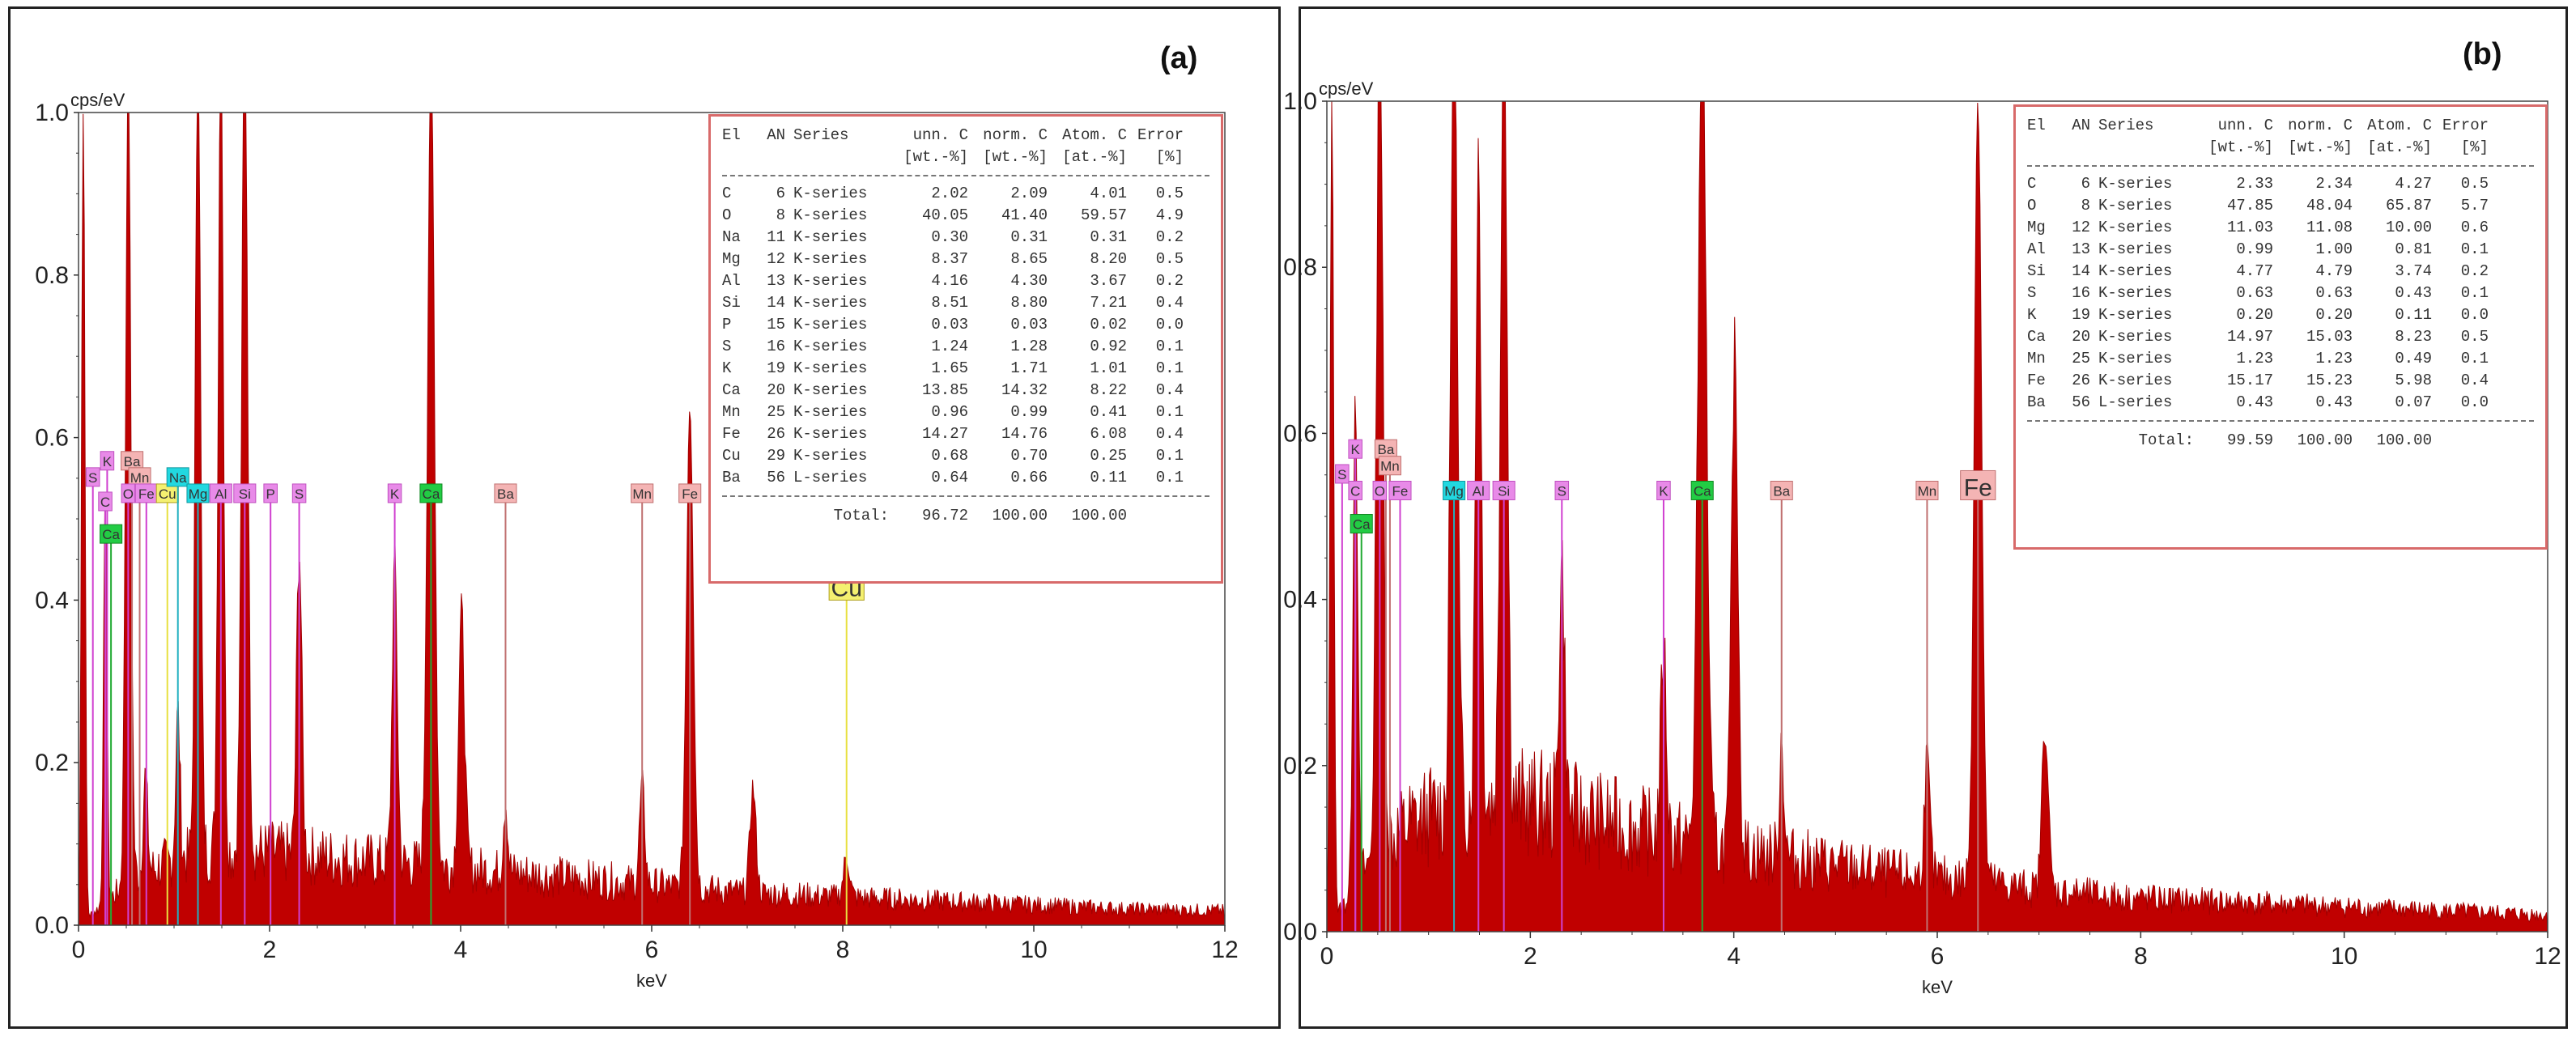 This screenshot has height=1045, width=2576. I want to click on cell-norm-c: 14.76, so click(1024, 434).